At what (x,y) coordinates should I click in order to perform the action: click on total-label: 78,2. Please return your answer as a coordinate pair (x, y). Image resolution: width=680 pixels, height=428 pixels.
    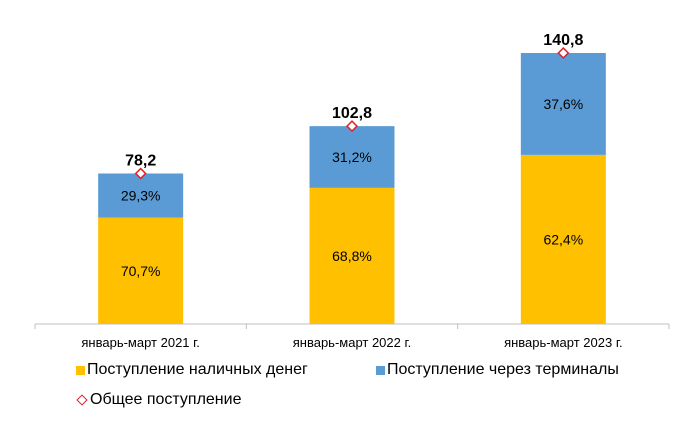
    Looking at the image, I should click on (140, 160).